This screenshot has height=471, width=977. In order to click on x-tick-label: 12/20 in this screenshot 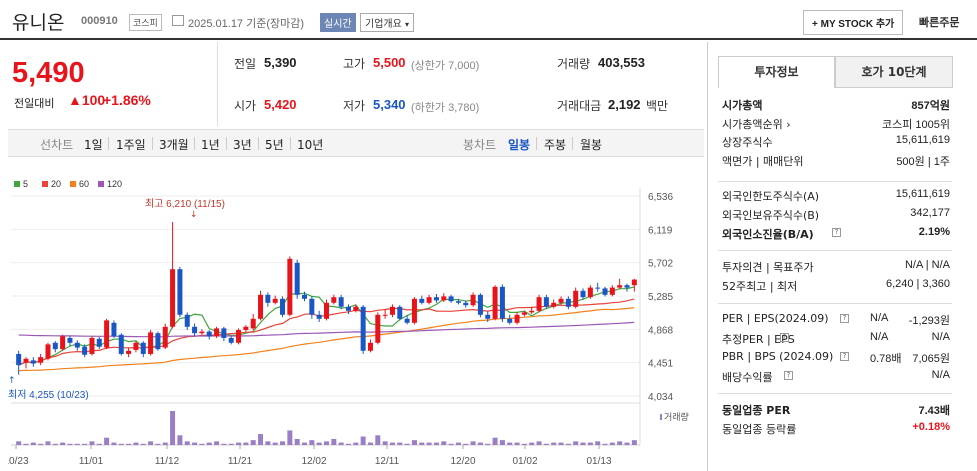, I will do `click(462, 461)`.